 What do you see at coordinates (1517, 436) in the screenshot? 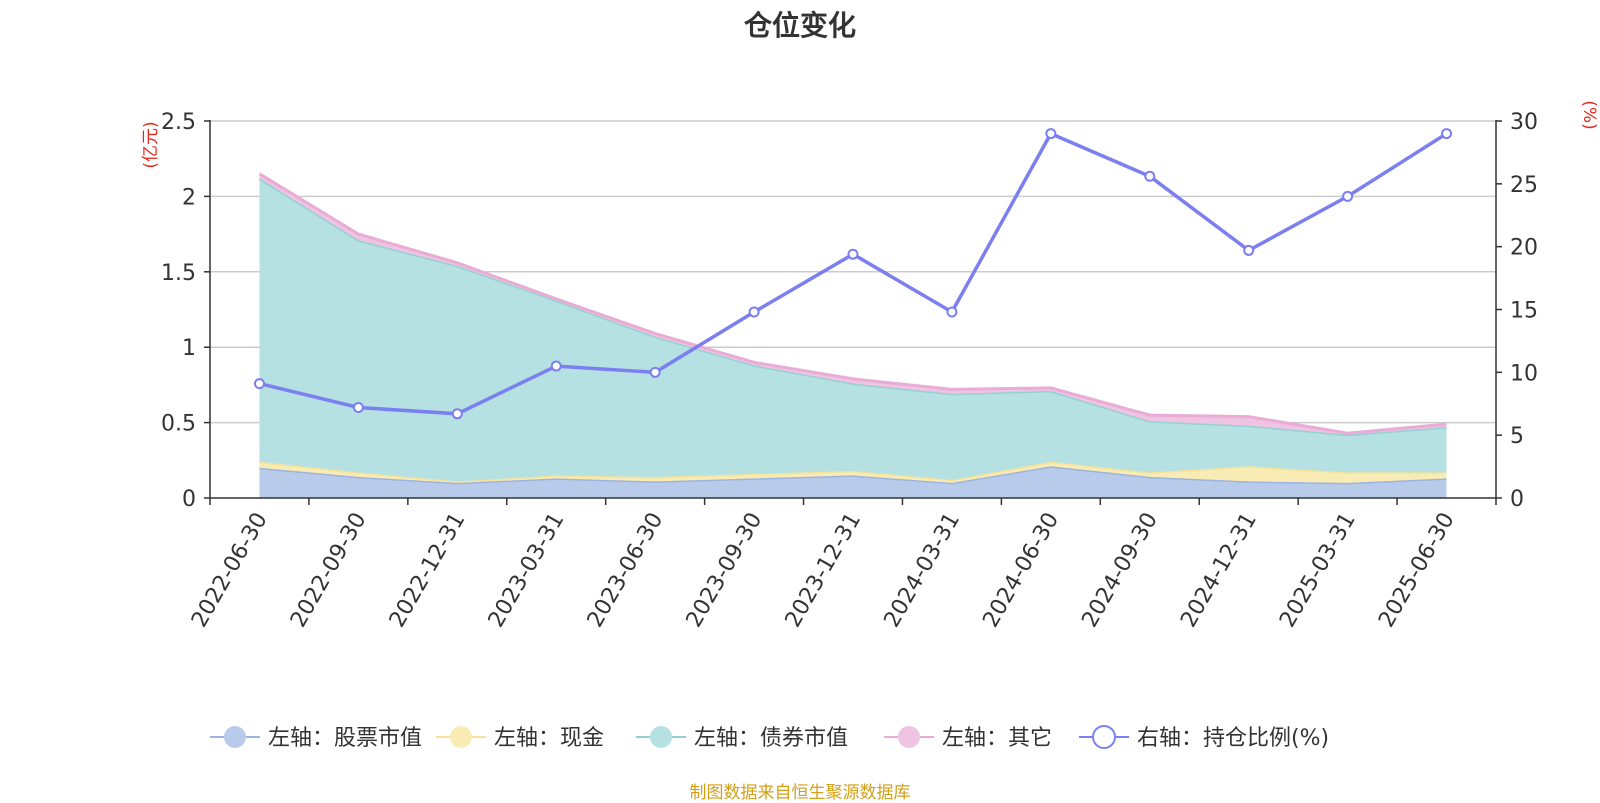
I see `right-axis-tick-label: 5` at bounding box center [1517, 436].